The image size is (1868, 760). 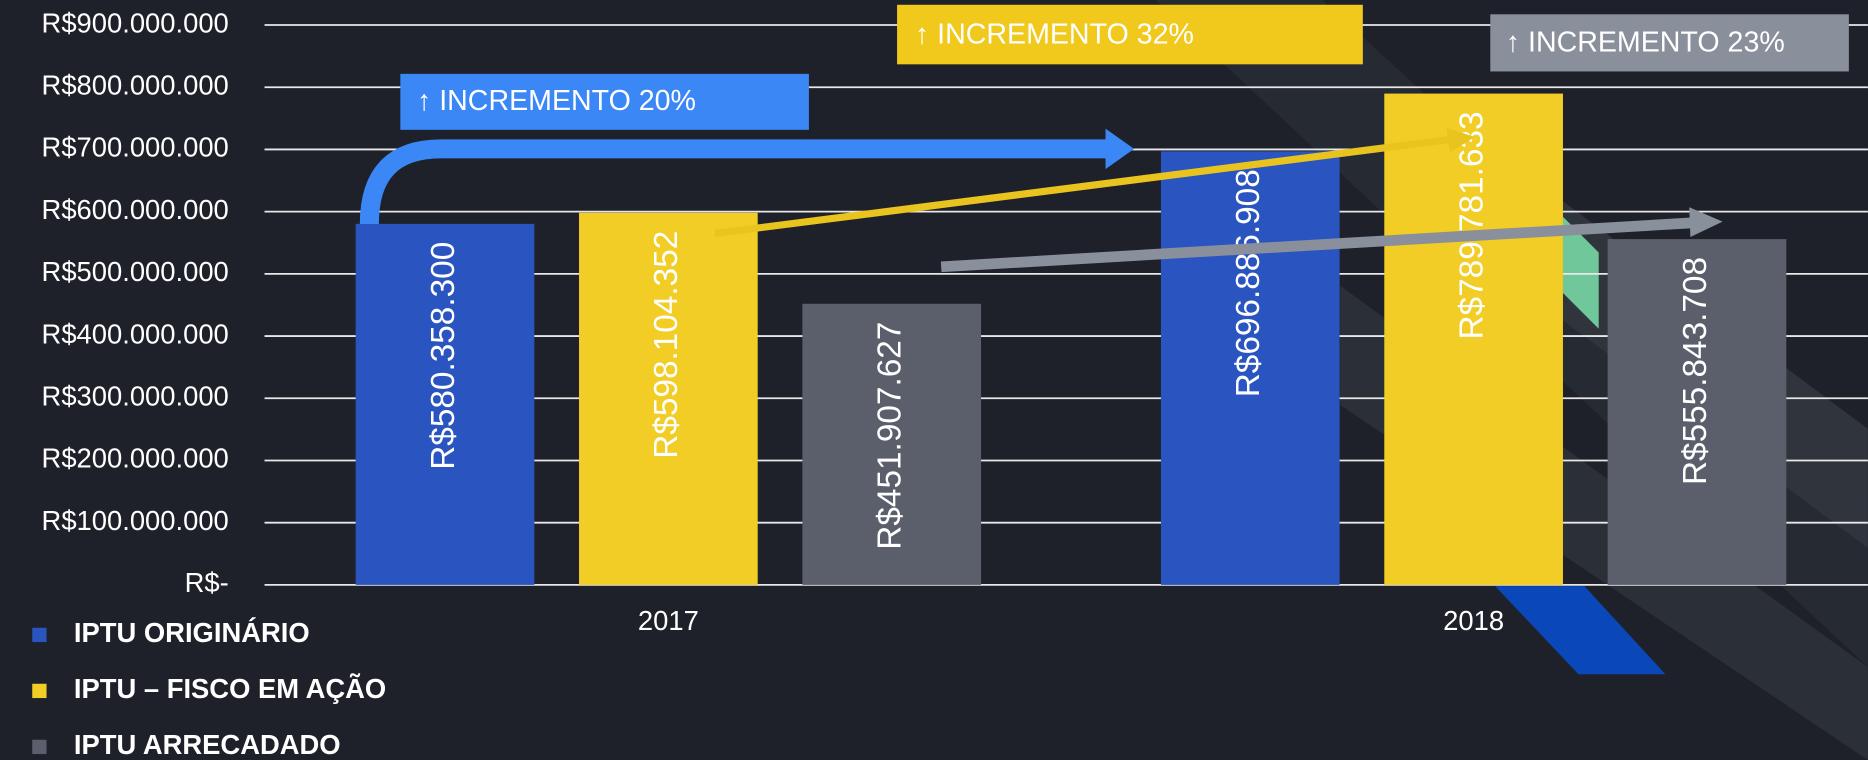 What do you see at coordinates (556, 101) in the screenshot?
I see `annotation: ↑ INCREMENTO 20%` at bounding box center [556, 101].